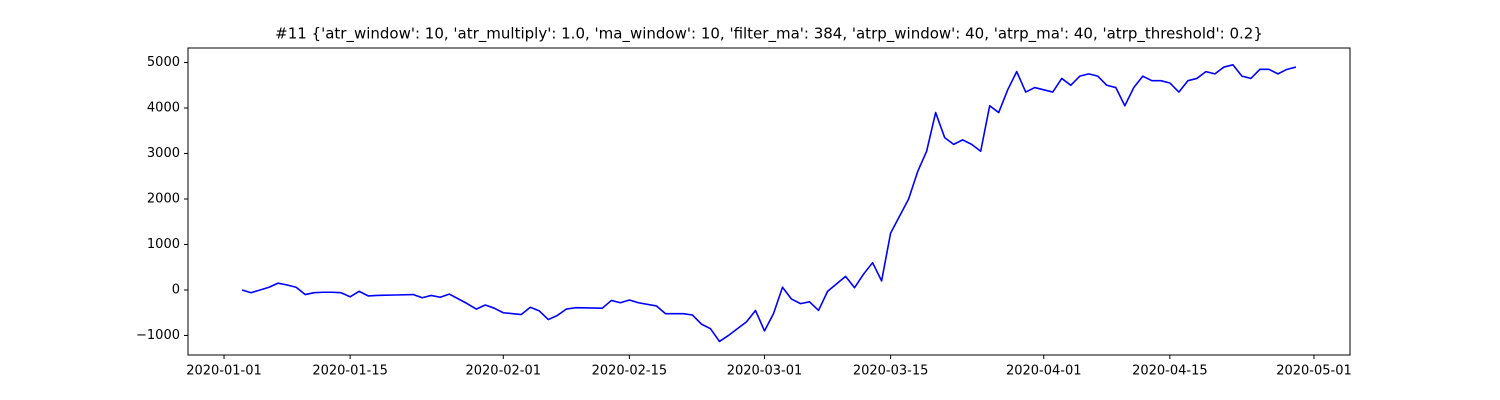 This screenshot has height=400, width=1500. Describe the element at coordinates (350, 371) in the screenshot. I see `x-tick-label: 2020-01-15` at that location.